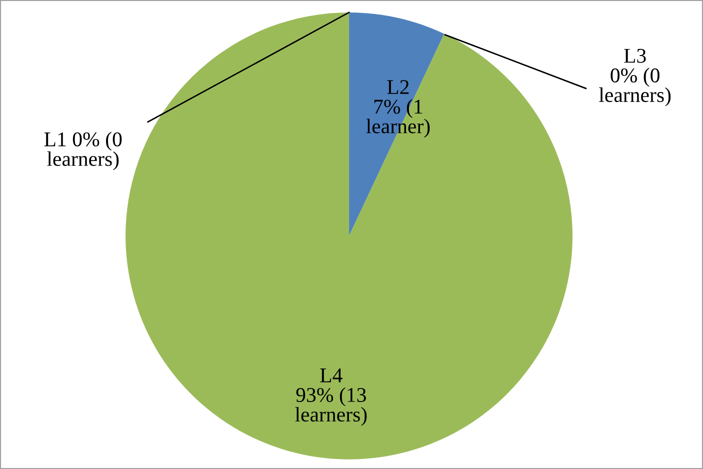  Describe the element at coordinates (331, 406) in the screenshot. I see `data-label: 93% (13 learners)` at that location.